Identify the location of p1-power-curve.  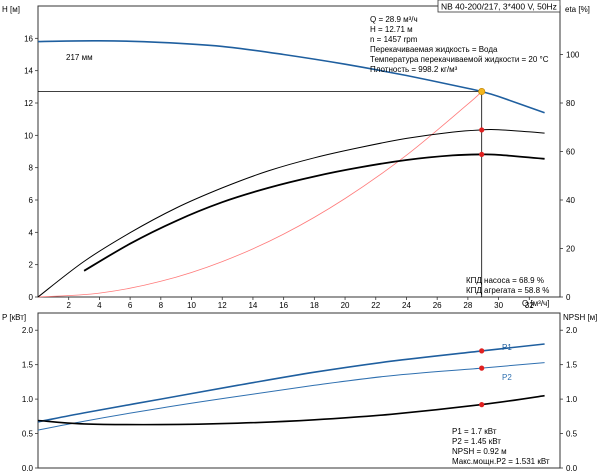
(291, 383).